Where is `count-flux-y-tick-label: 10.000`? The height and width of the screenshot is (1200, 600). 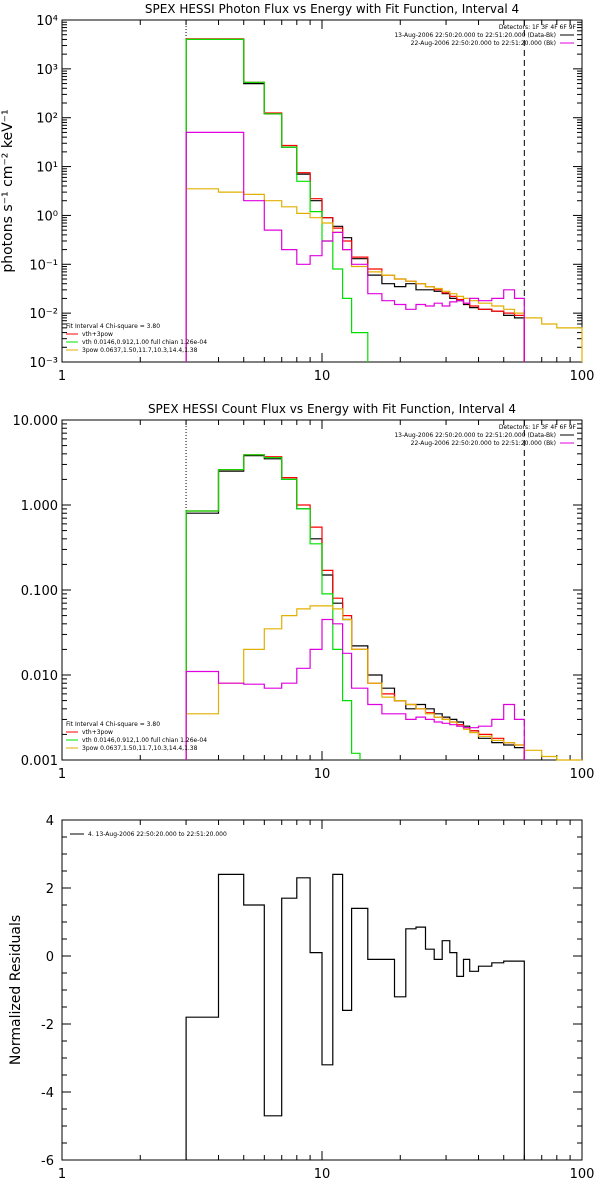 count-flux-y-tick-label: 10.000 is located at coordinates (36, 421).